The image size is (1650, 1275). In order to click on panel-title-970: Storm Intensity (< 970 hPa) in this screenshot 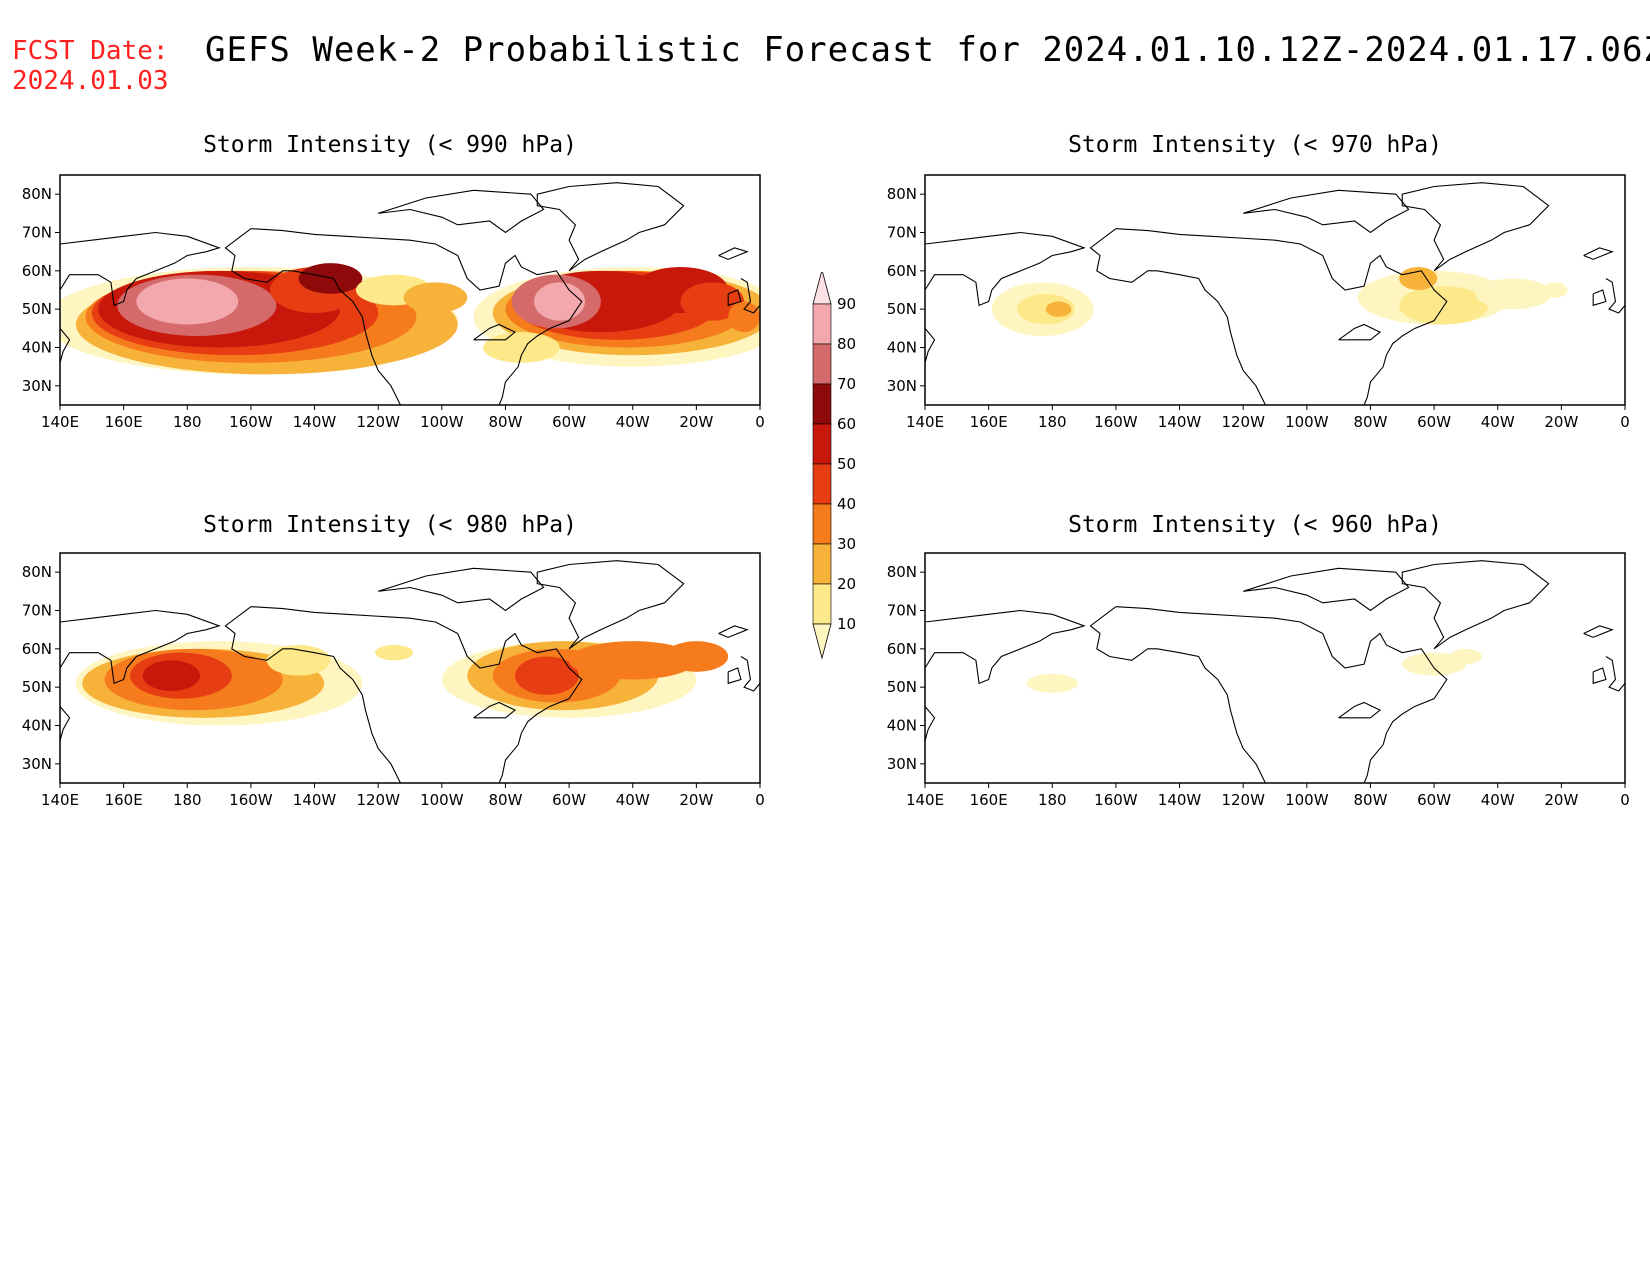, I will do `click(1255, 145)`.